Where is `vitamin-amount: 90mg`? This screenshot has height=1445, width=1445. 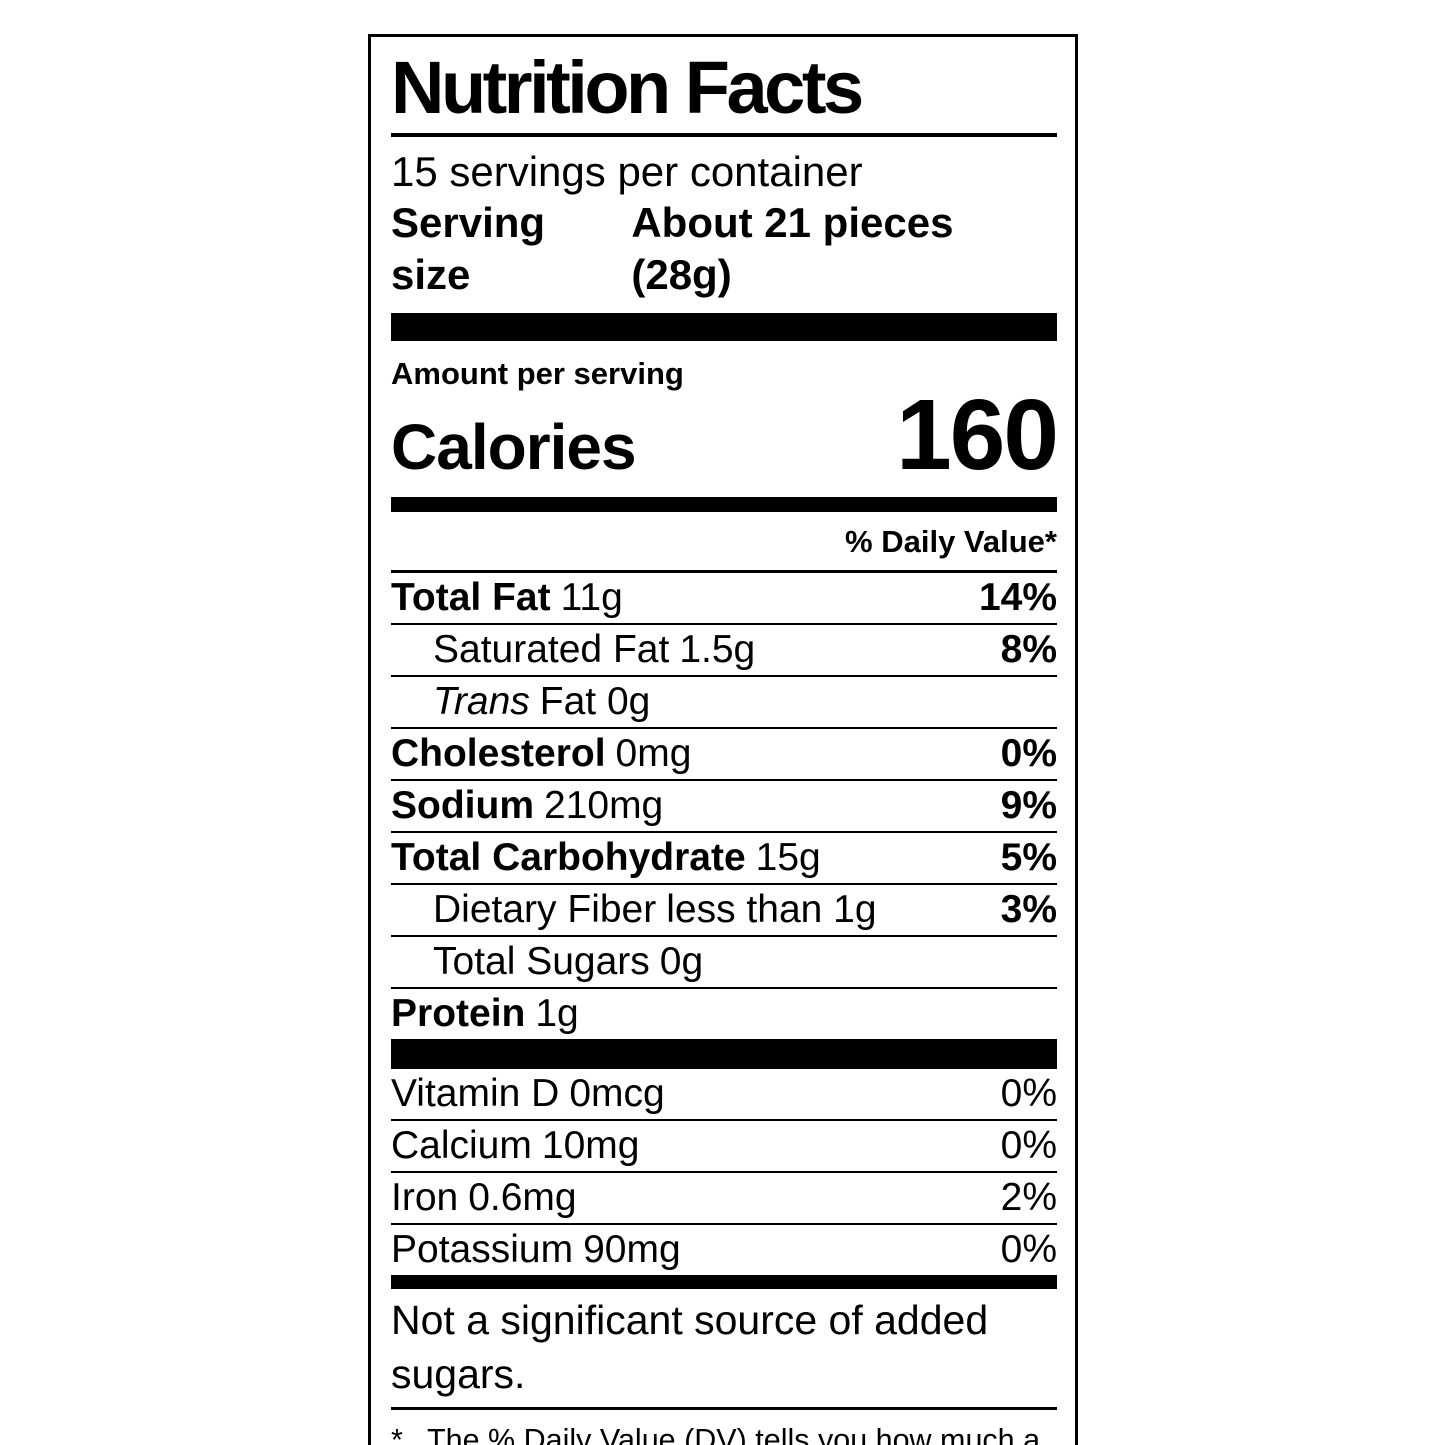 vitamin-amount: 90mg is located at coordinates (632, 1249).